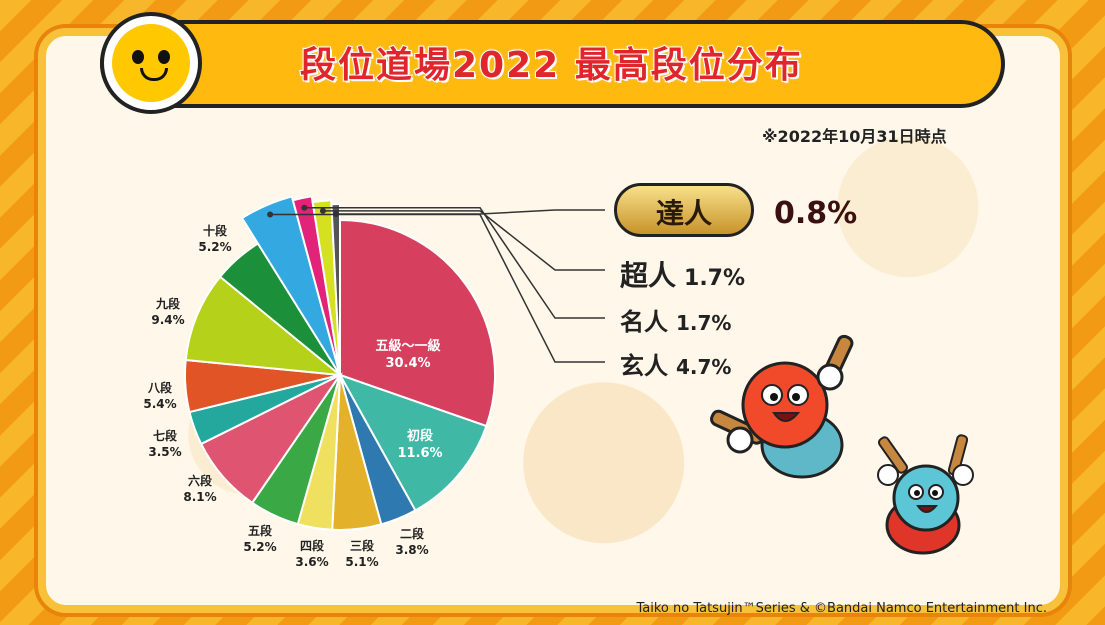  Describe the element at coordinates (311, 562) in the screenshot. I see `slice-value-四段: 3.6%` at that location.